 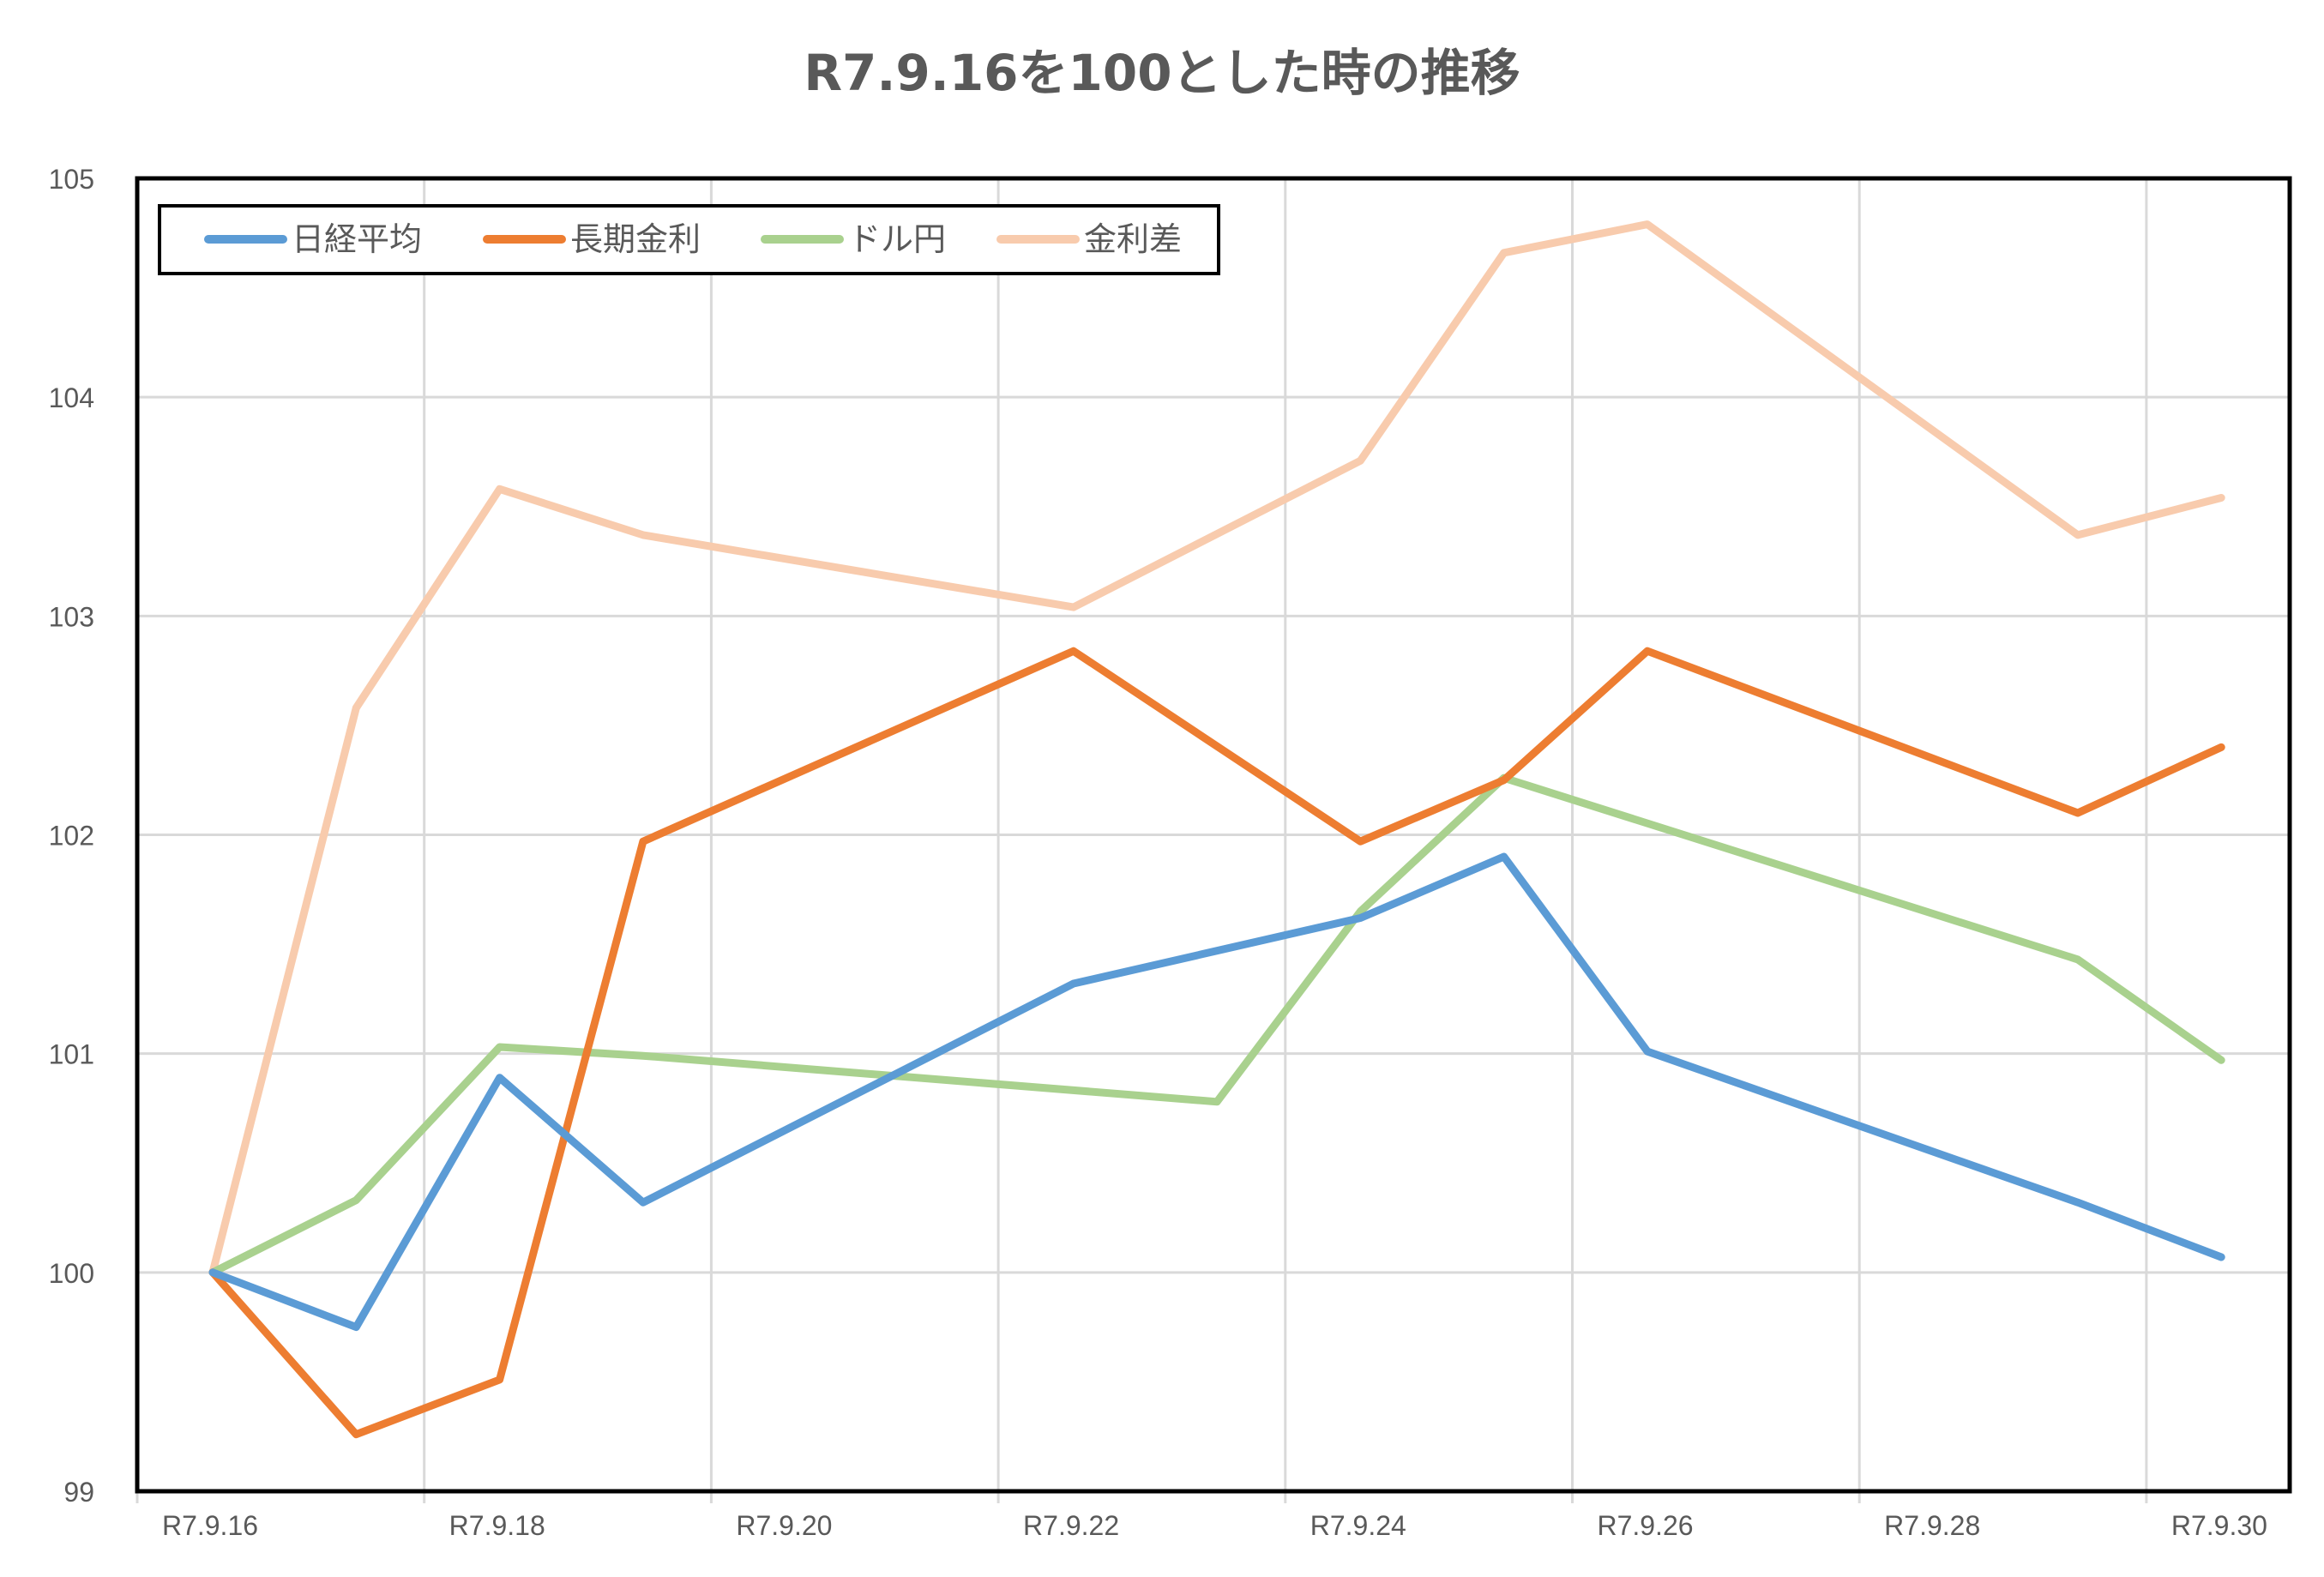 What do you see at coordinates (71, 1054) in the screenshot?
I see `y-tick-label: 101` at bounding box center [71, 1054].